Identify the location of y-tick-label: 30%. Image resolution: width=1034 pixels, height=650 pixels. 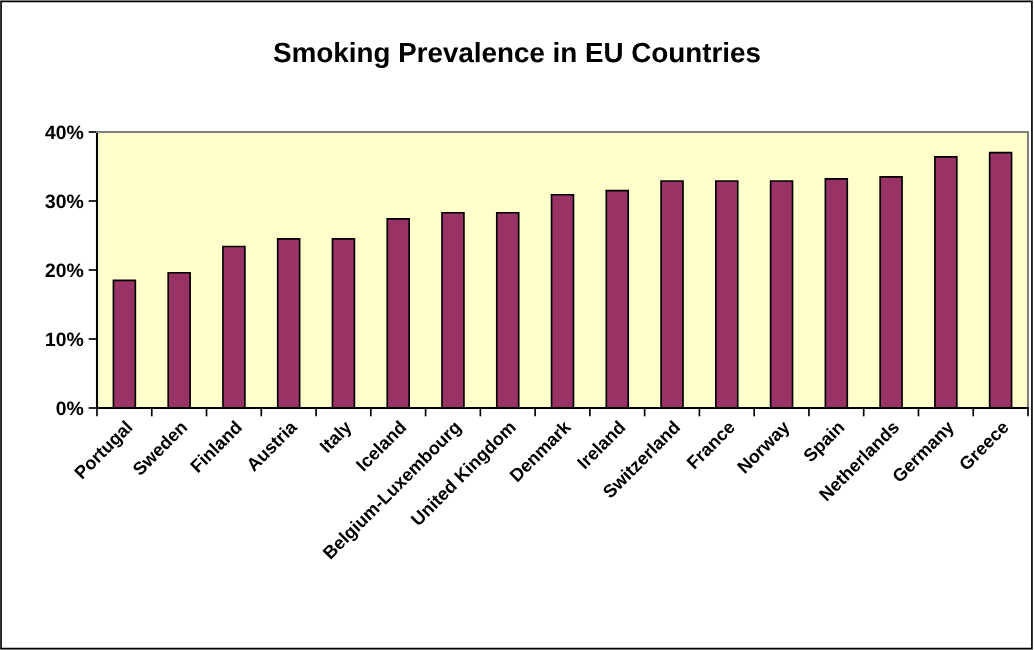
(64, 201).